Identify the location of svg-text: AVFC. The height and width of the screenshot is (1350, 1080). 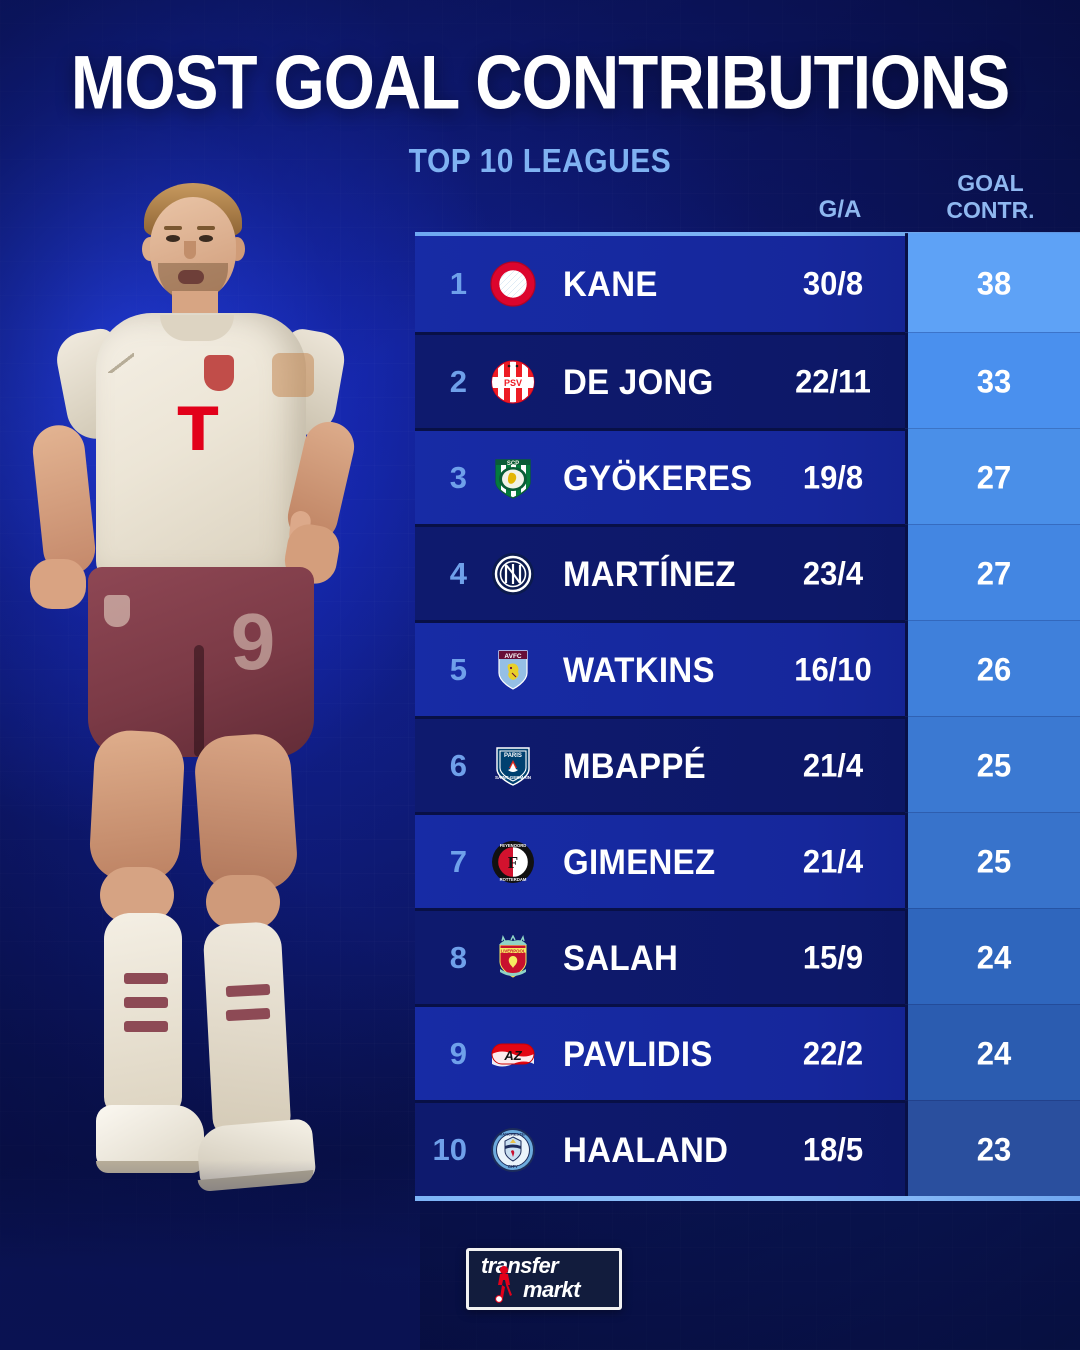
(513, 656).